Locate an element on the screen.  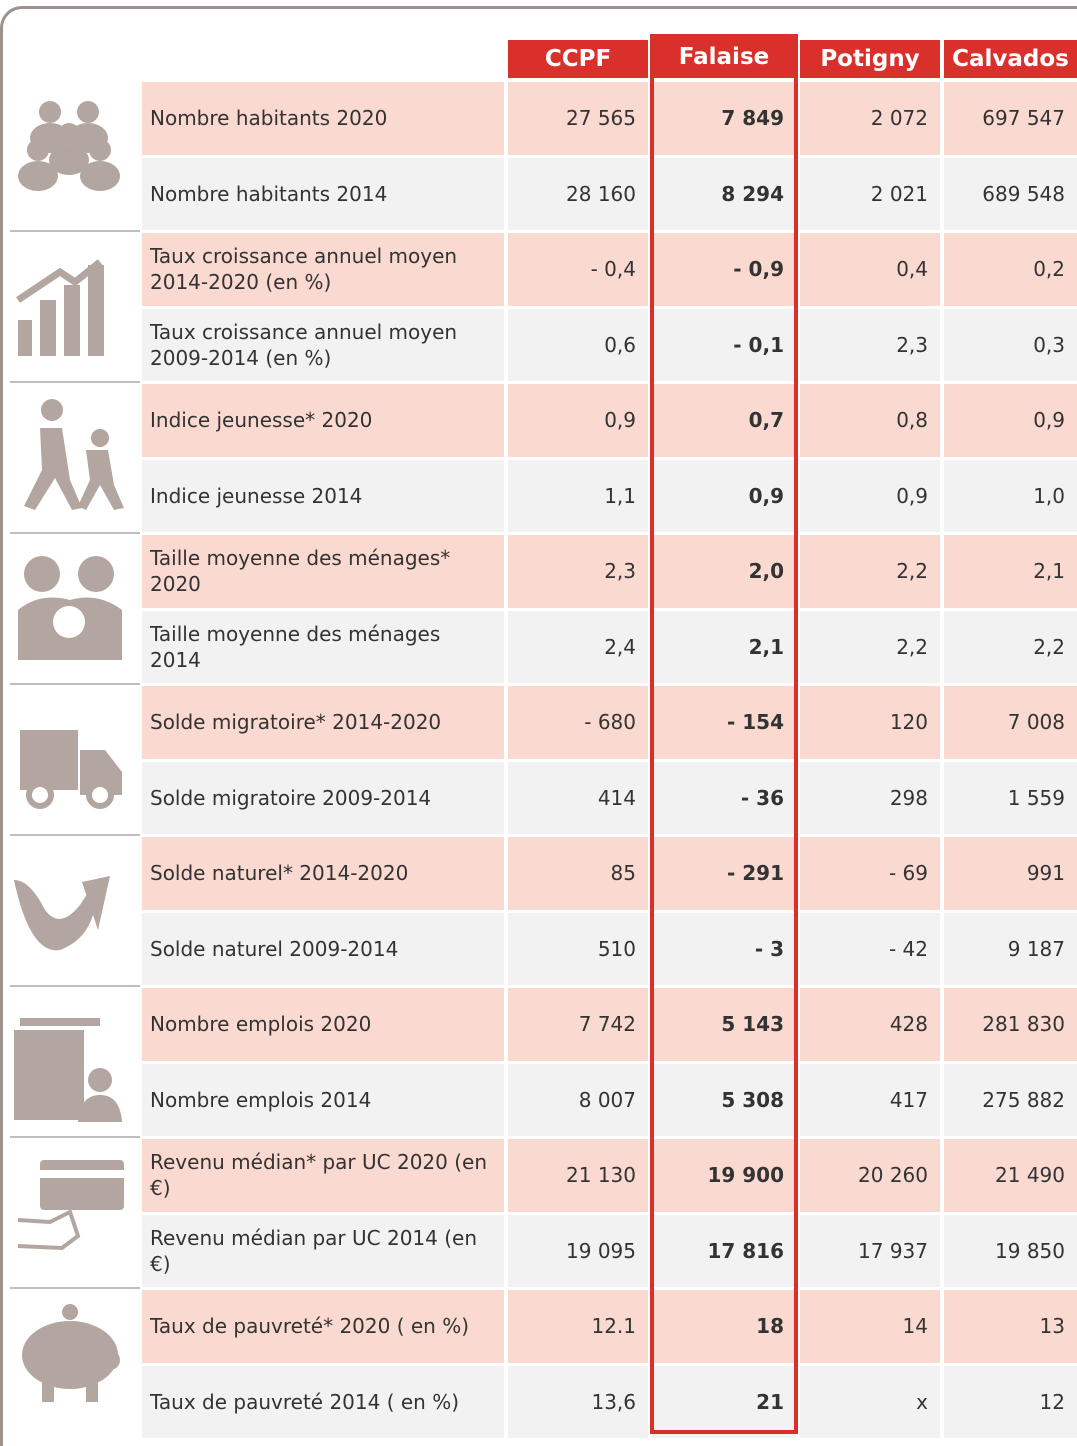
row-label: Taille moyenne des ménages* 2020 is located at coordinates (323, 571).